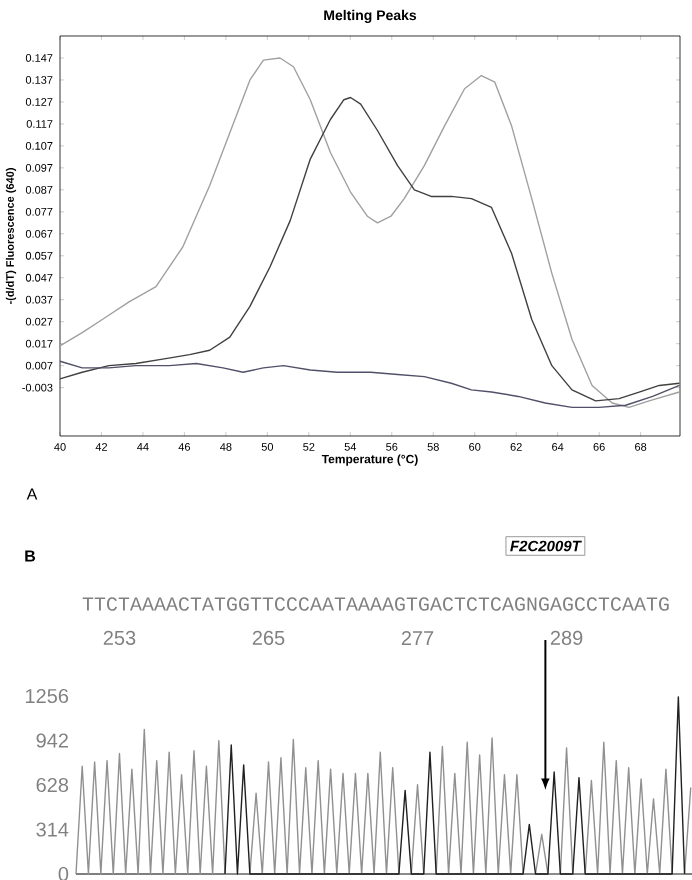 The height and width of the screenshot is (880, 692). Describe the element at coordinates (268, 637) in the screenshot. I see `x-tick-label: 265` at that location.